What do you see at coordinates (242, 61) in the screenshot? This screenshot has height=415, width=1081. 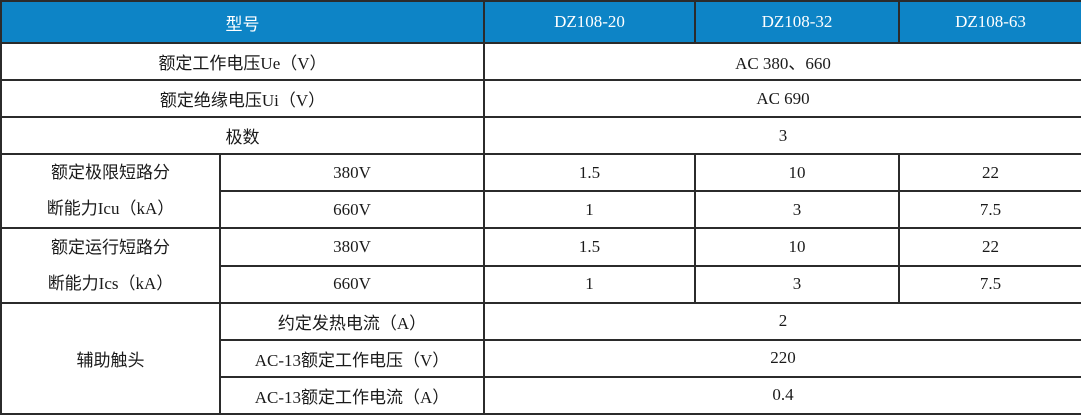 I see `row-label-ue: 额定工作电压Ue（V）` at bounding box center [242, 61].